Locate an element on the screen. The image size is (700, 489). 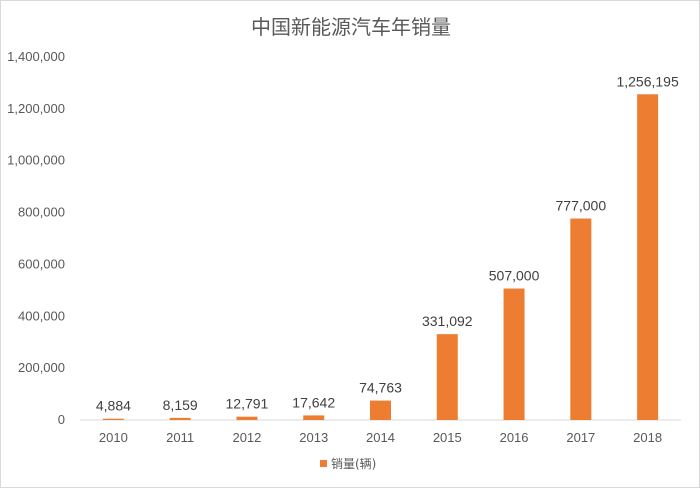
x-tick-label: 2010 is located at coordinates (113, 437).